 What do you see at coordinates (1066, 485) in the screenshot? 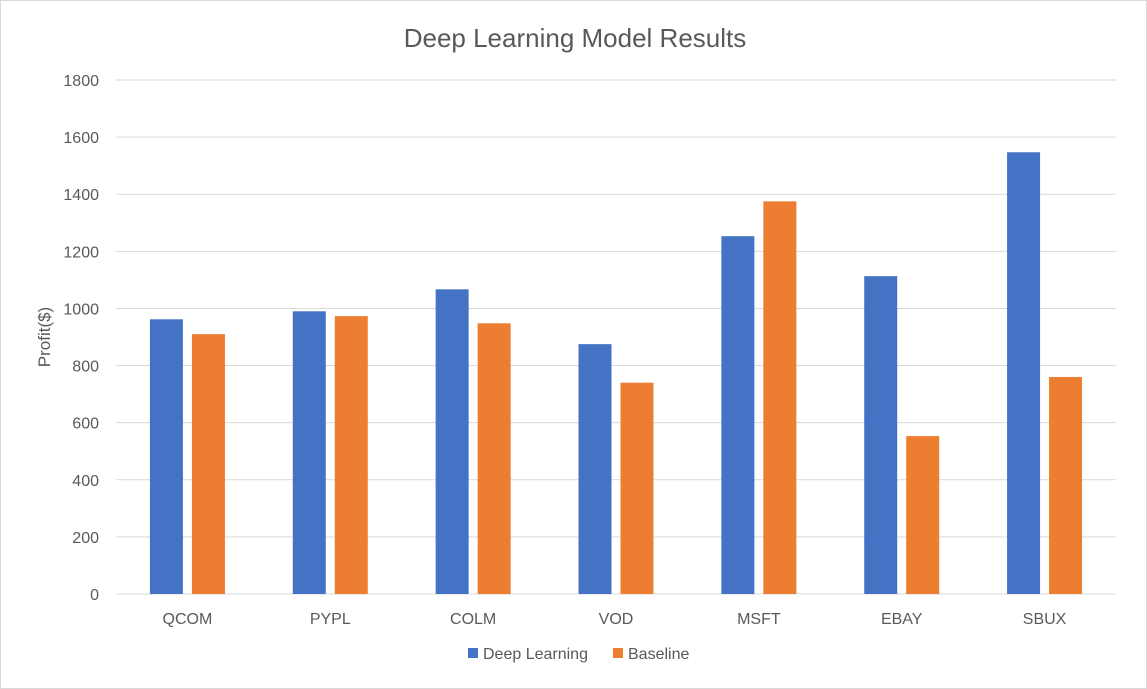
I see `bar-baseline-sbux` at bounding box center [1066, 485].